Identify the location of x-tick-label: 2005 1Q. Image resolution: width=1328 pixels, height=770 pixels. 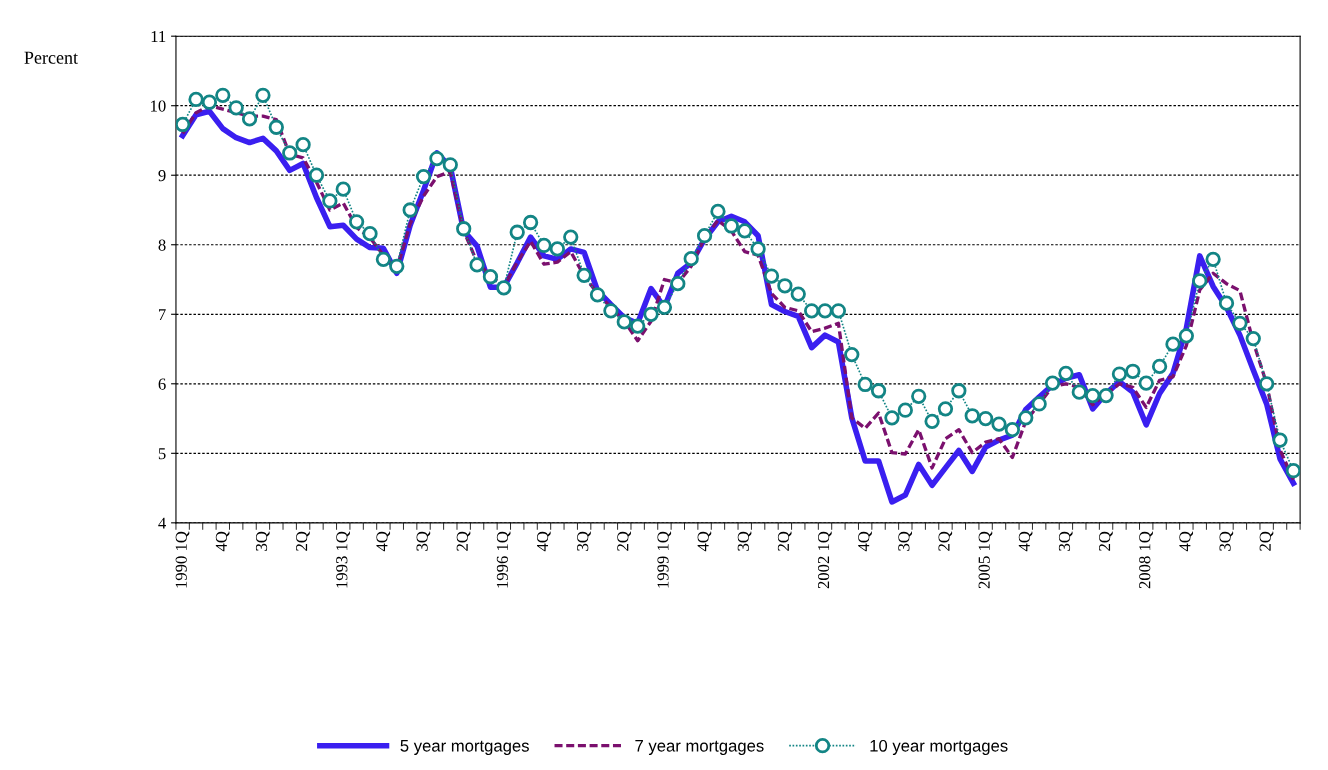
(985, 560).